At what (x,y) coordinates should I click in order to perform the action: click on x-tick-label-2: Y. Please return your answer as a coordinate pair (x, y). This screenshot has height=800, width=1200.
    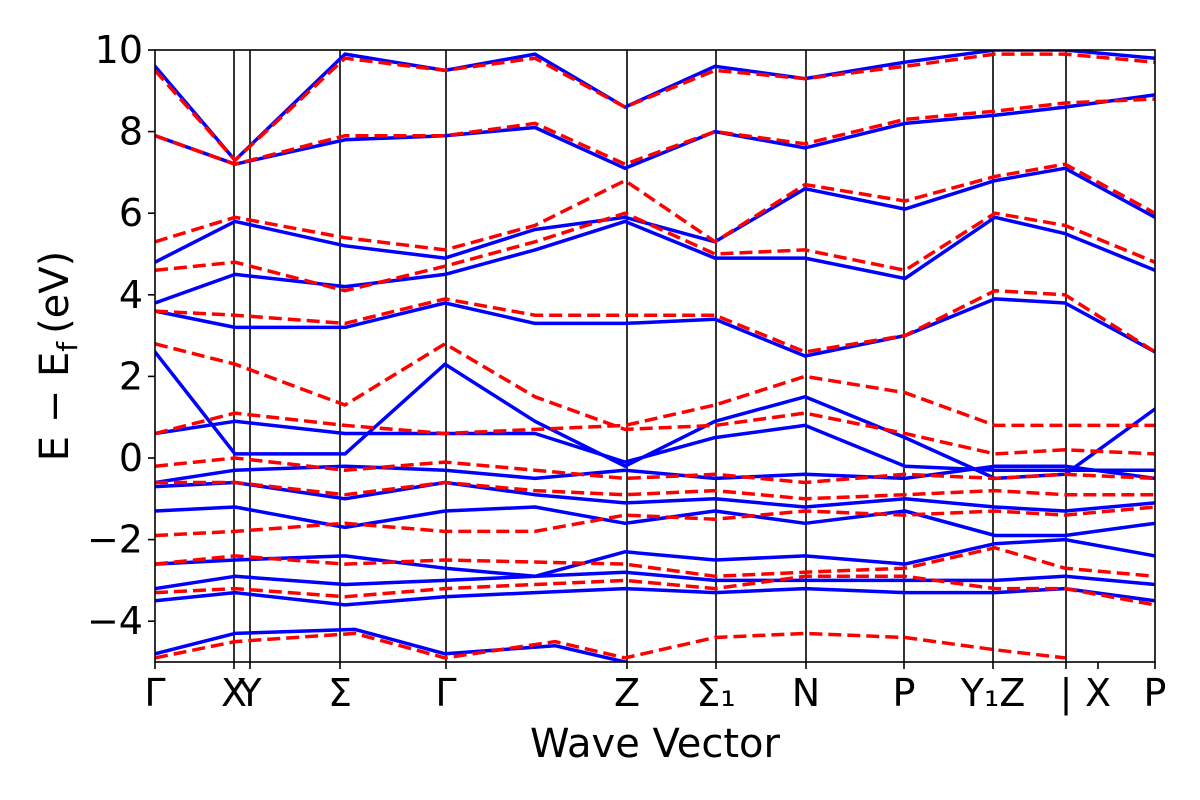
    Looking at the image, I should click on (249, 693).